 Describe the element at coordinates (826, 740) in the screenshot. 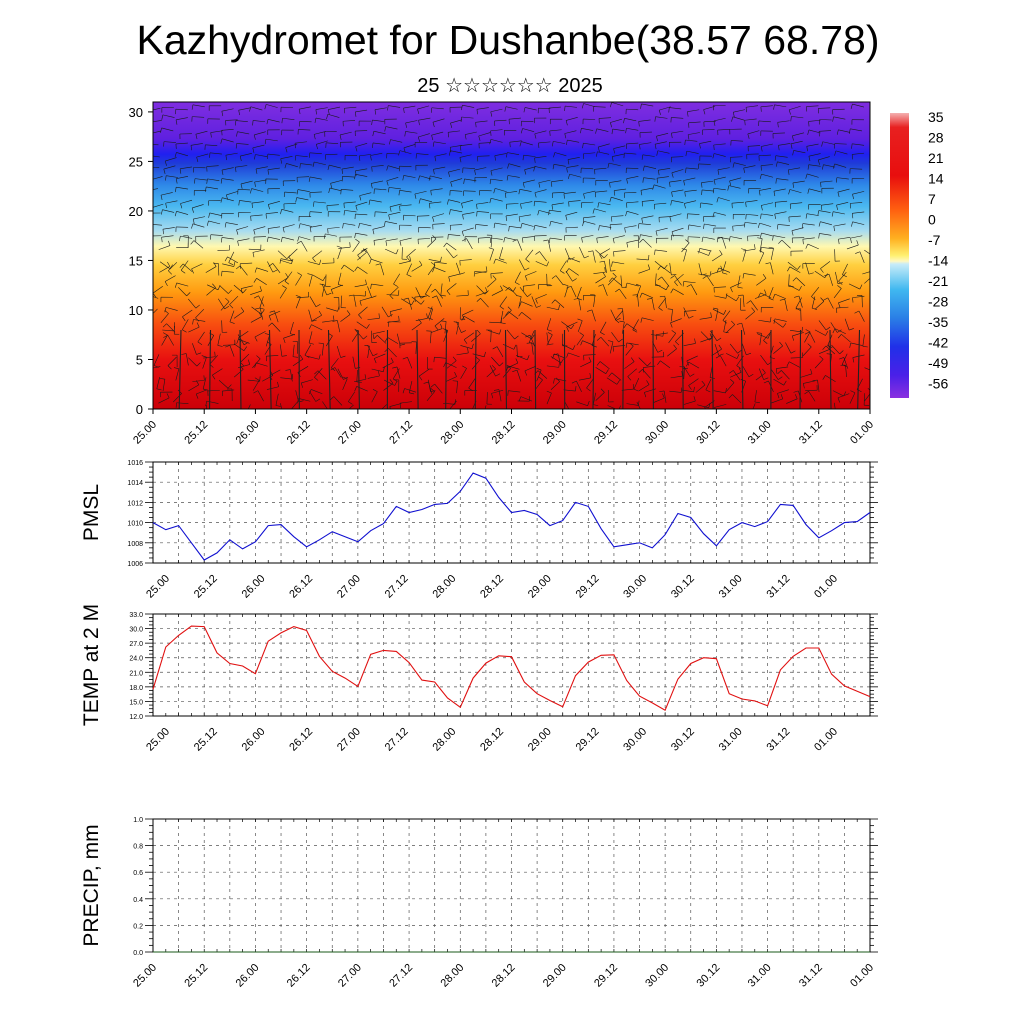

I see `x-tick-label: 01.00` at that location.